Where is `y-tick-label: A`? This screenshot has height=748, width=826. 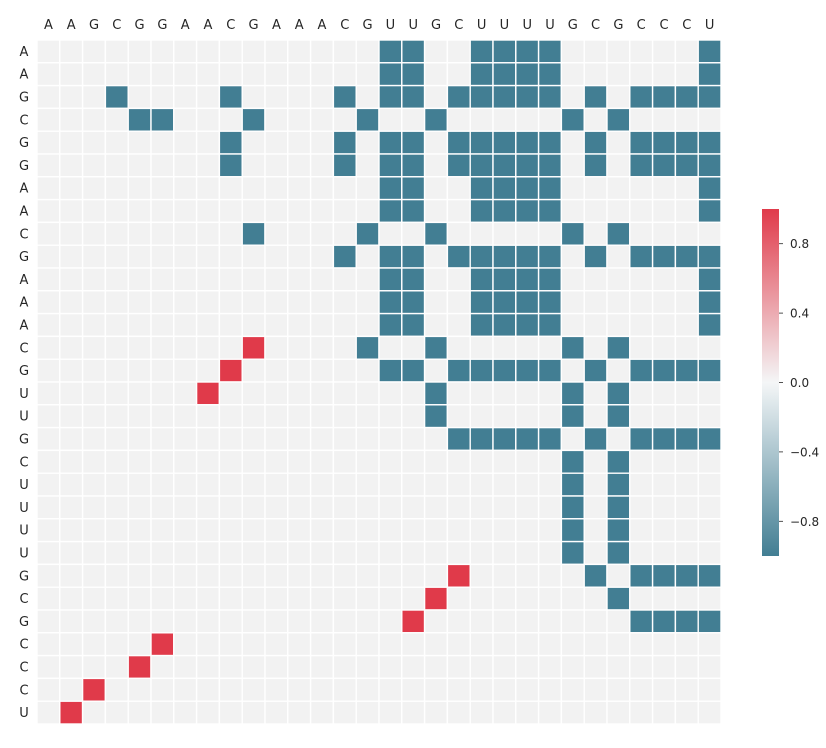
y-tick-label: A is located at coordinates (24, 75).